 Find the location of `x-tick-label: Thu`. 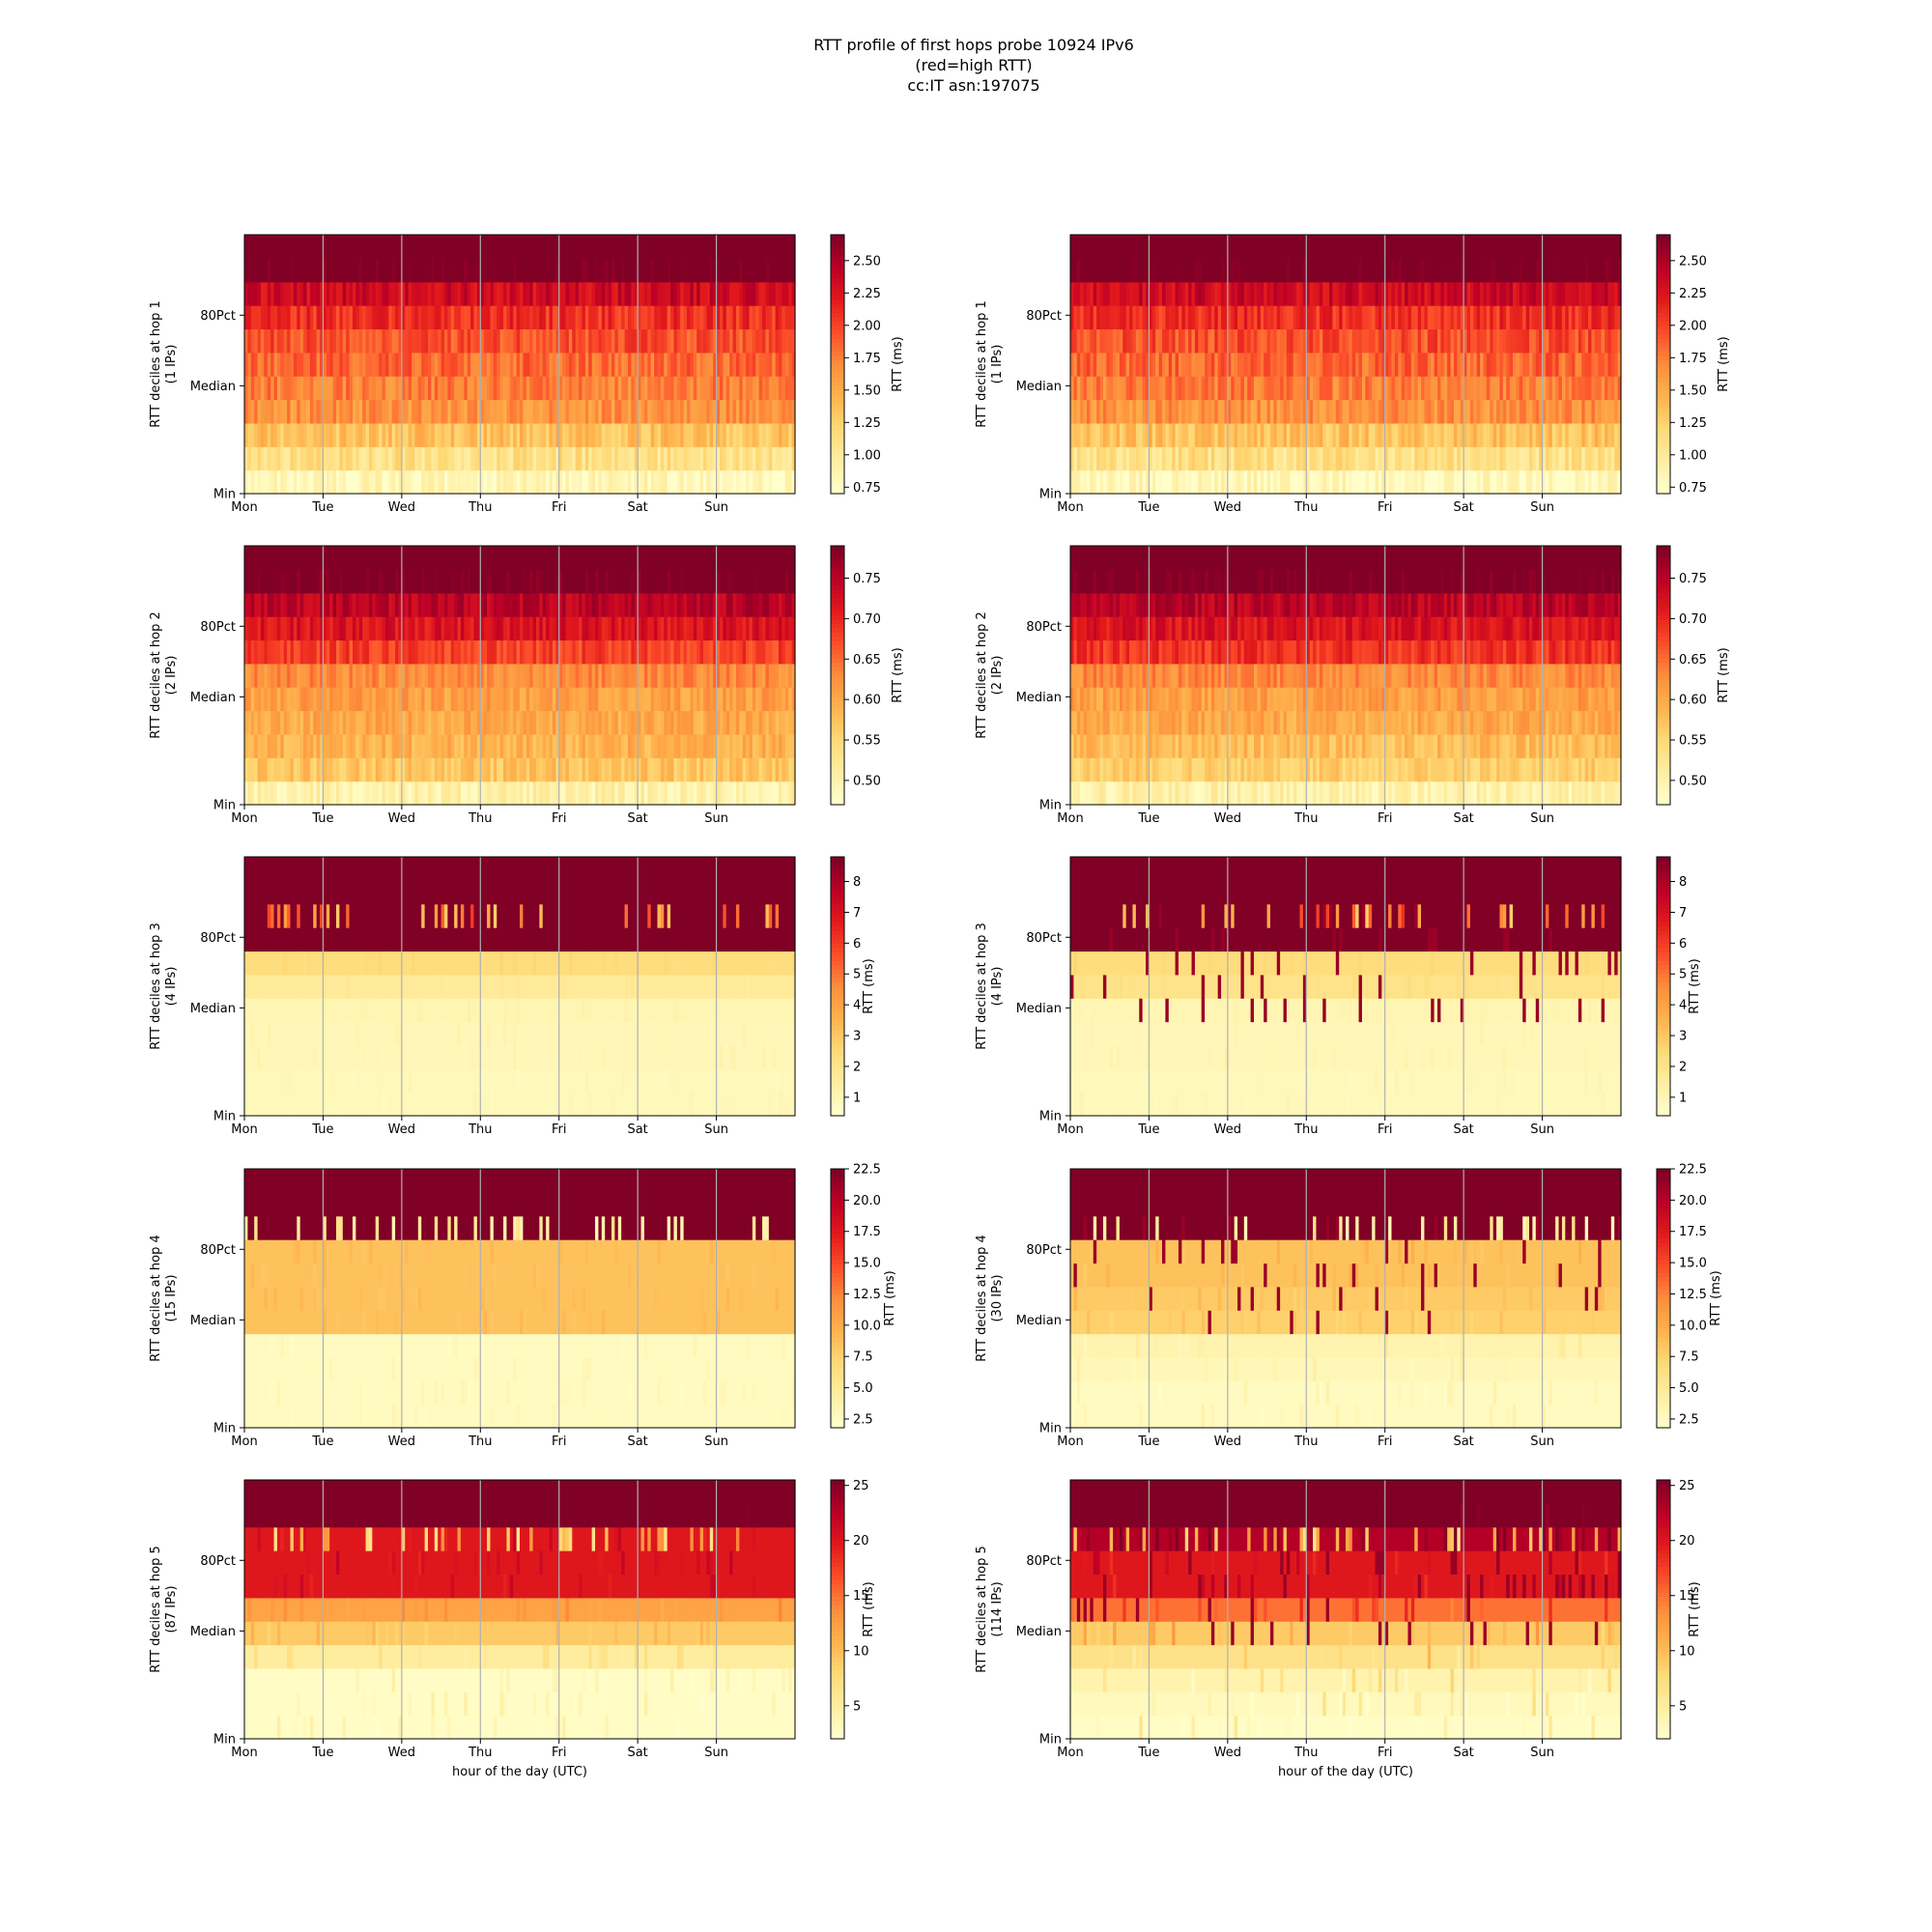

x-tick-label: Thu is located at coordinates (1305, 507).